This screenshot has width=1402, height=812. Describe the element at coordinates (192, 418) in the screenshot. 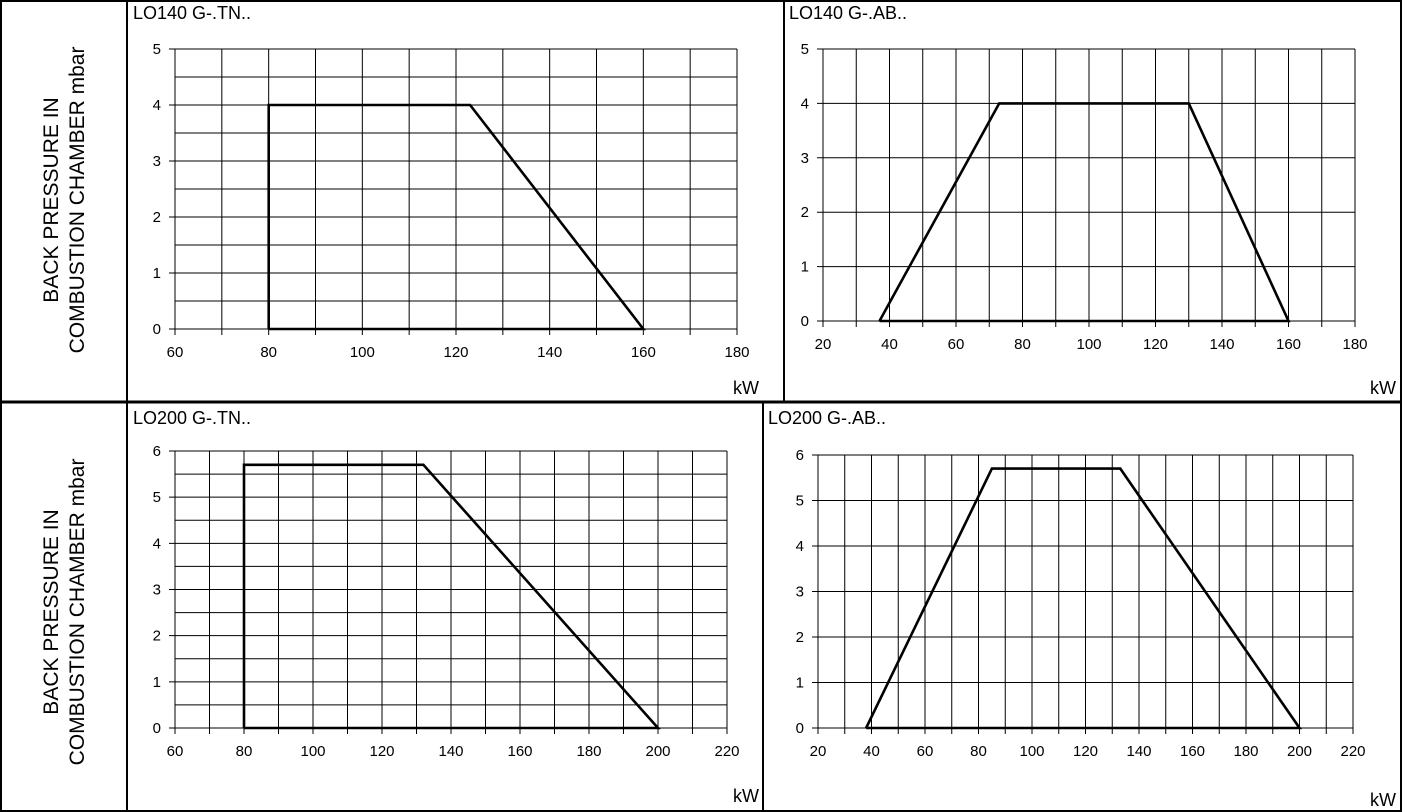

I see `chart-title: LO200 G-.TN..` at that location.